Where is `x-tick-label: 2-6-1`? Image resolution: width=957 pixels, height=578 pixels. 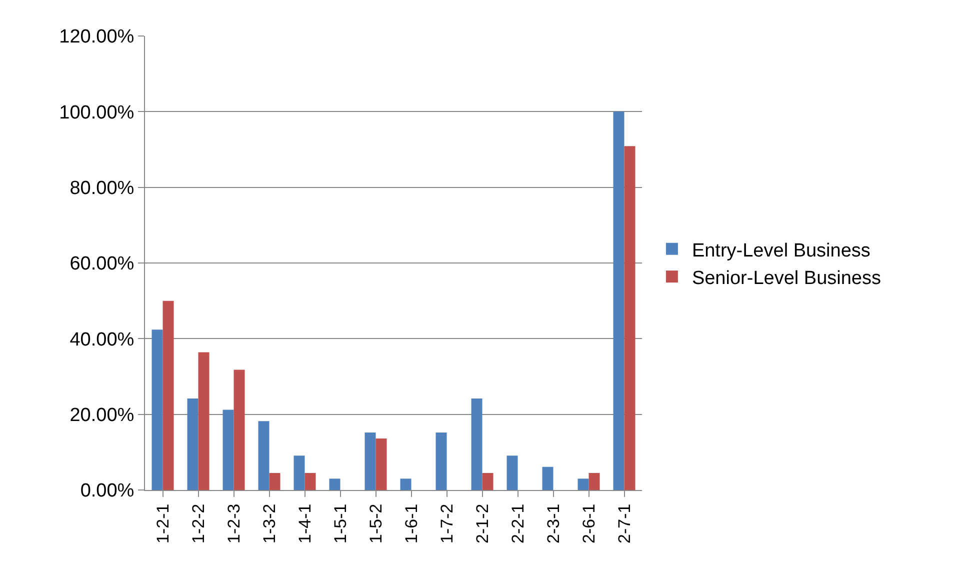 x-tick-label: 2-6-1 is located at coordinates (588, 524).